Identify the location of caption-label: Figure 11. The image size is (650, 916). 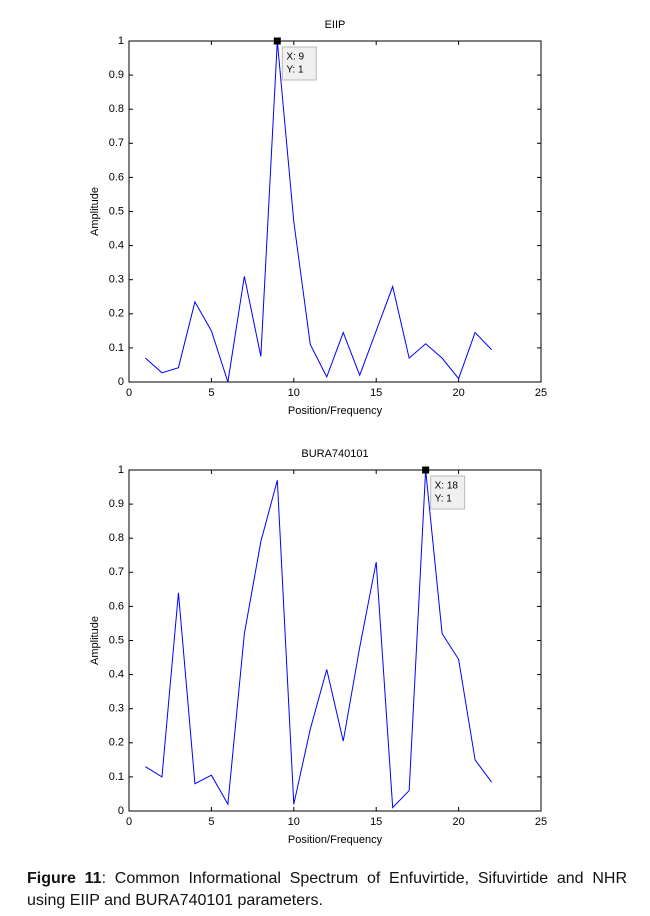
(64, 878).